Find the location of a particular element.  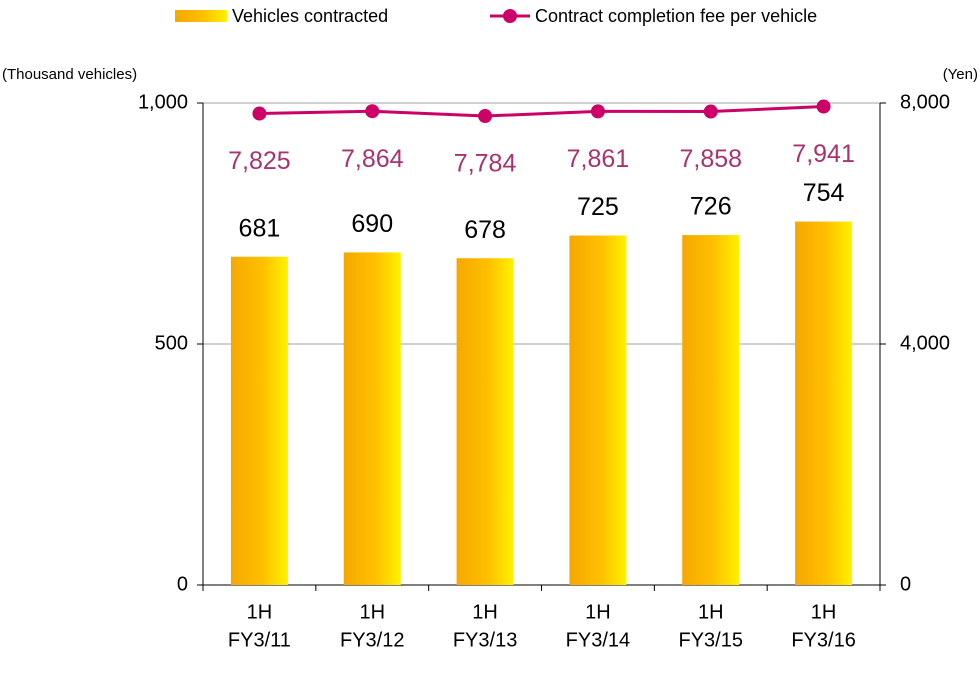

line-value-label: 7,861 is located at coordinates (598, 159).